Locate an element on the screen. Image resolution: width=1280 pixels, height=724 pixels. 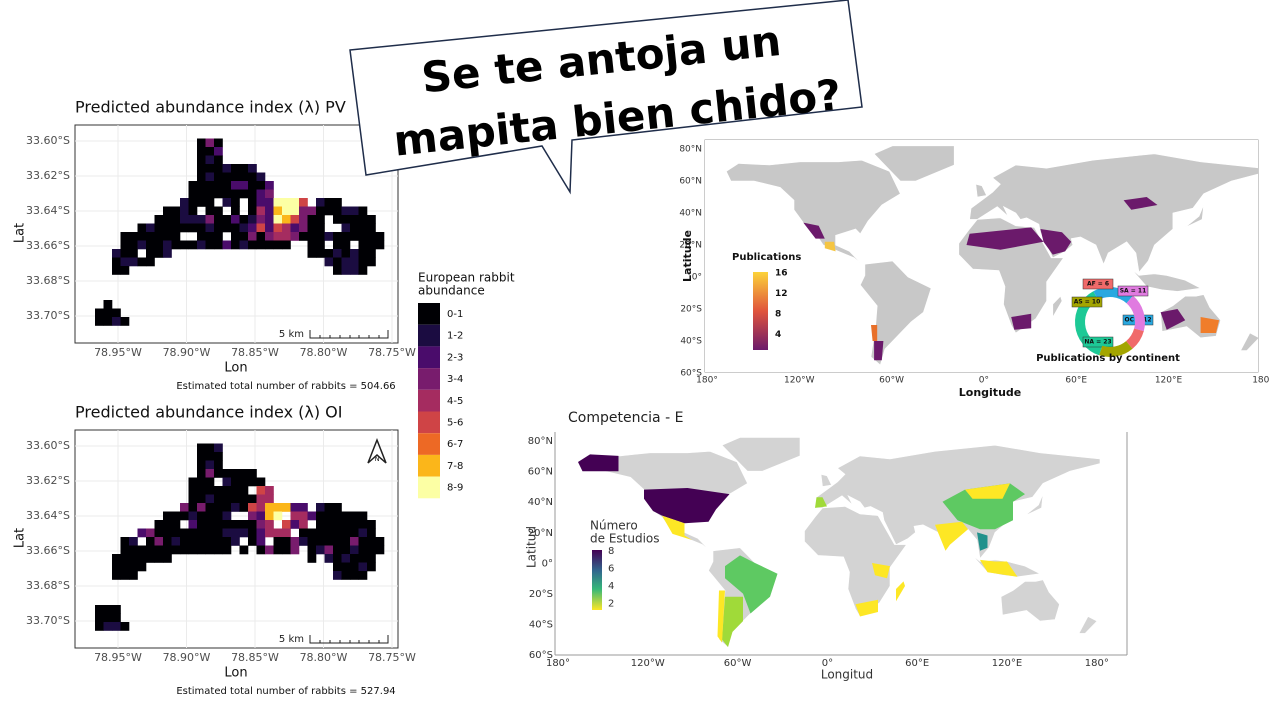
legend-label: 4-5 is located at coordinates (455, 401).